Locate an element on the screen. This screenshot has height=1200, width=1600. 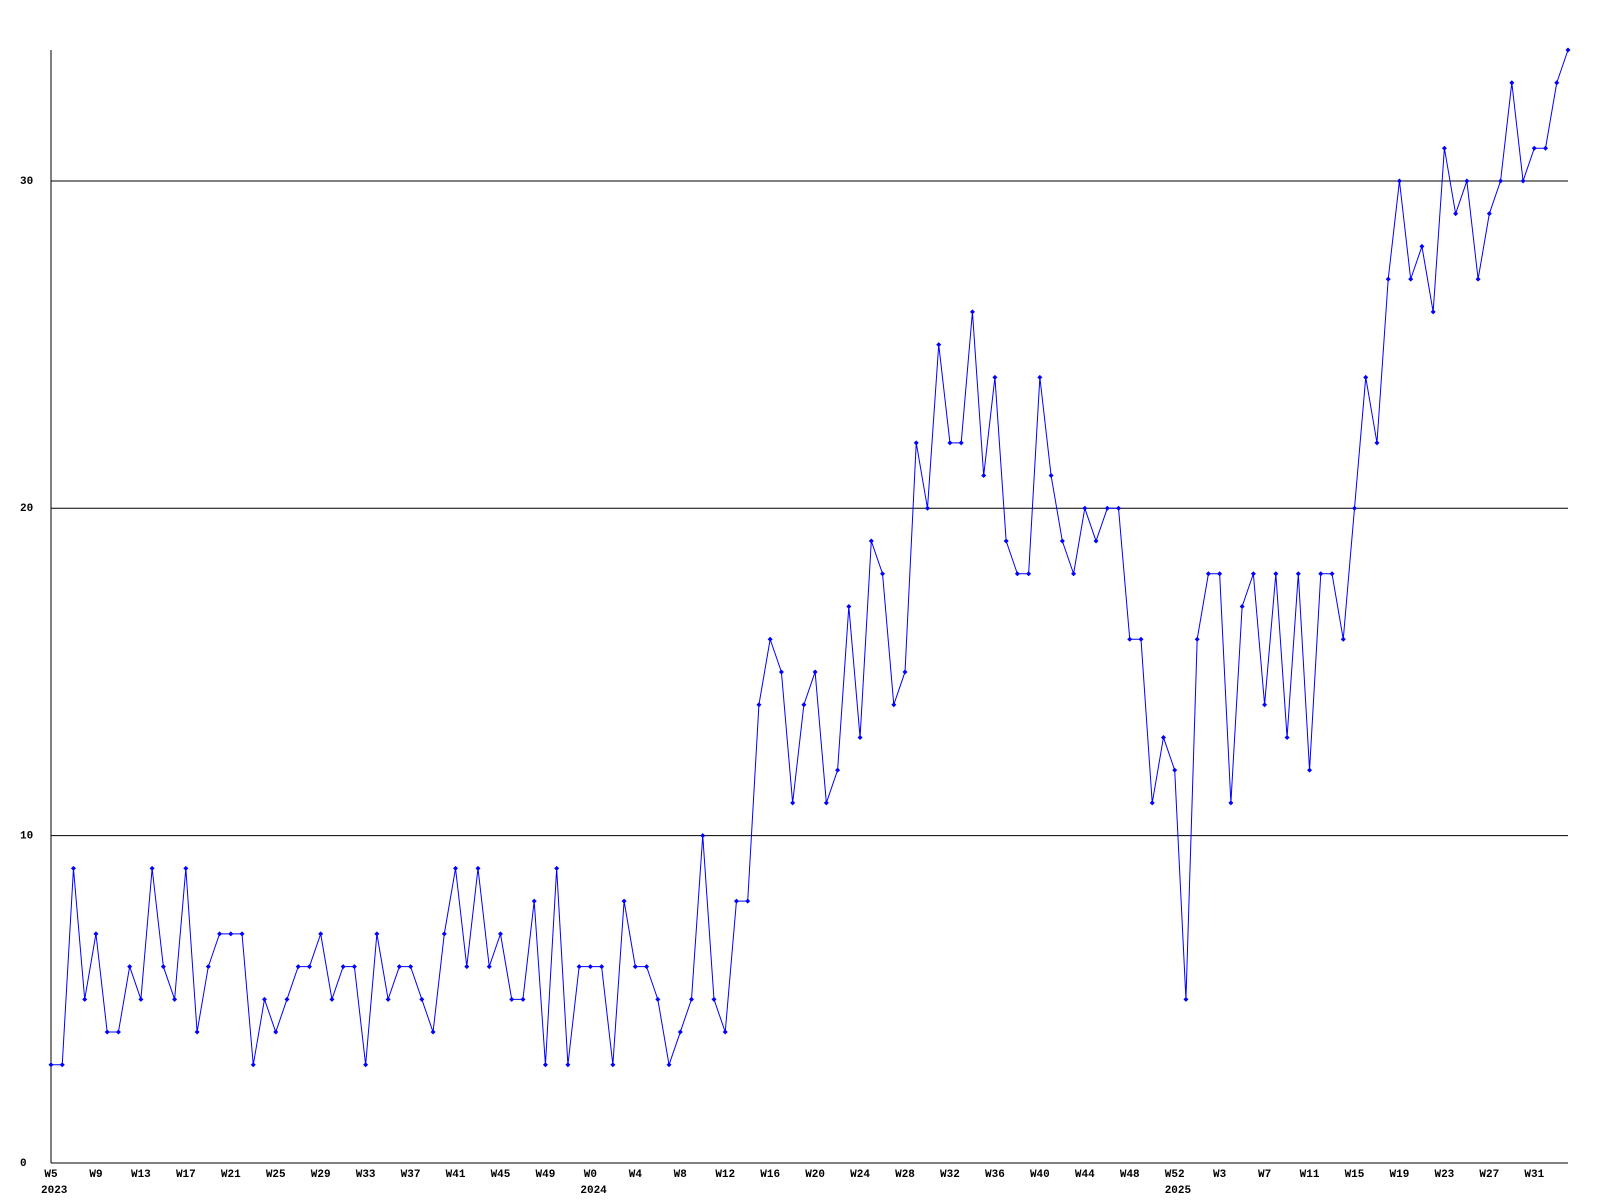
x-tick-label: W28 is located at coordinates (905, 1175).